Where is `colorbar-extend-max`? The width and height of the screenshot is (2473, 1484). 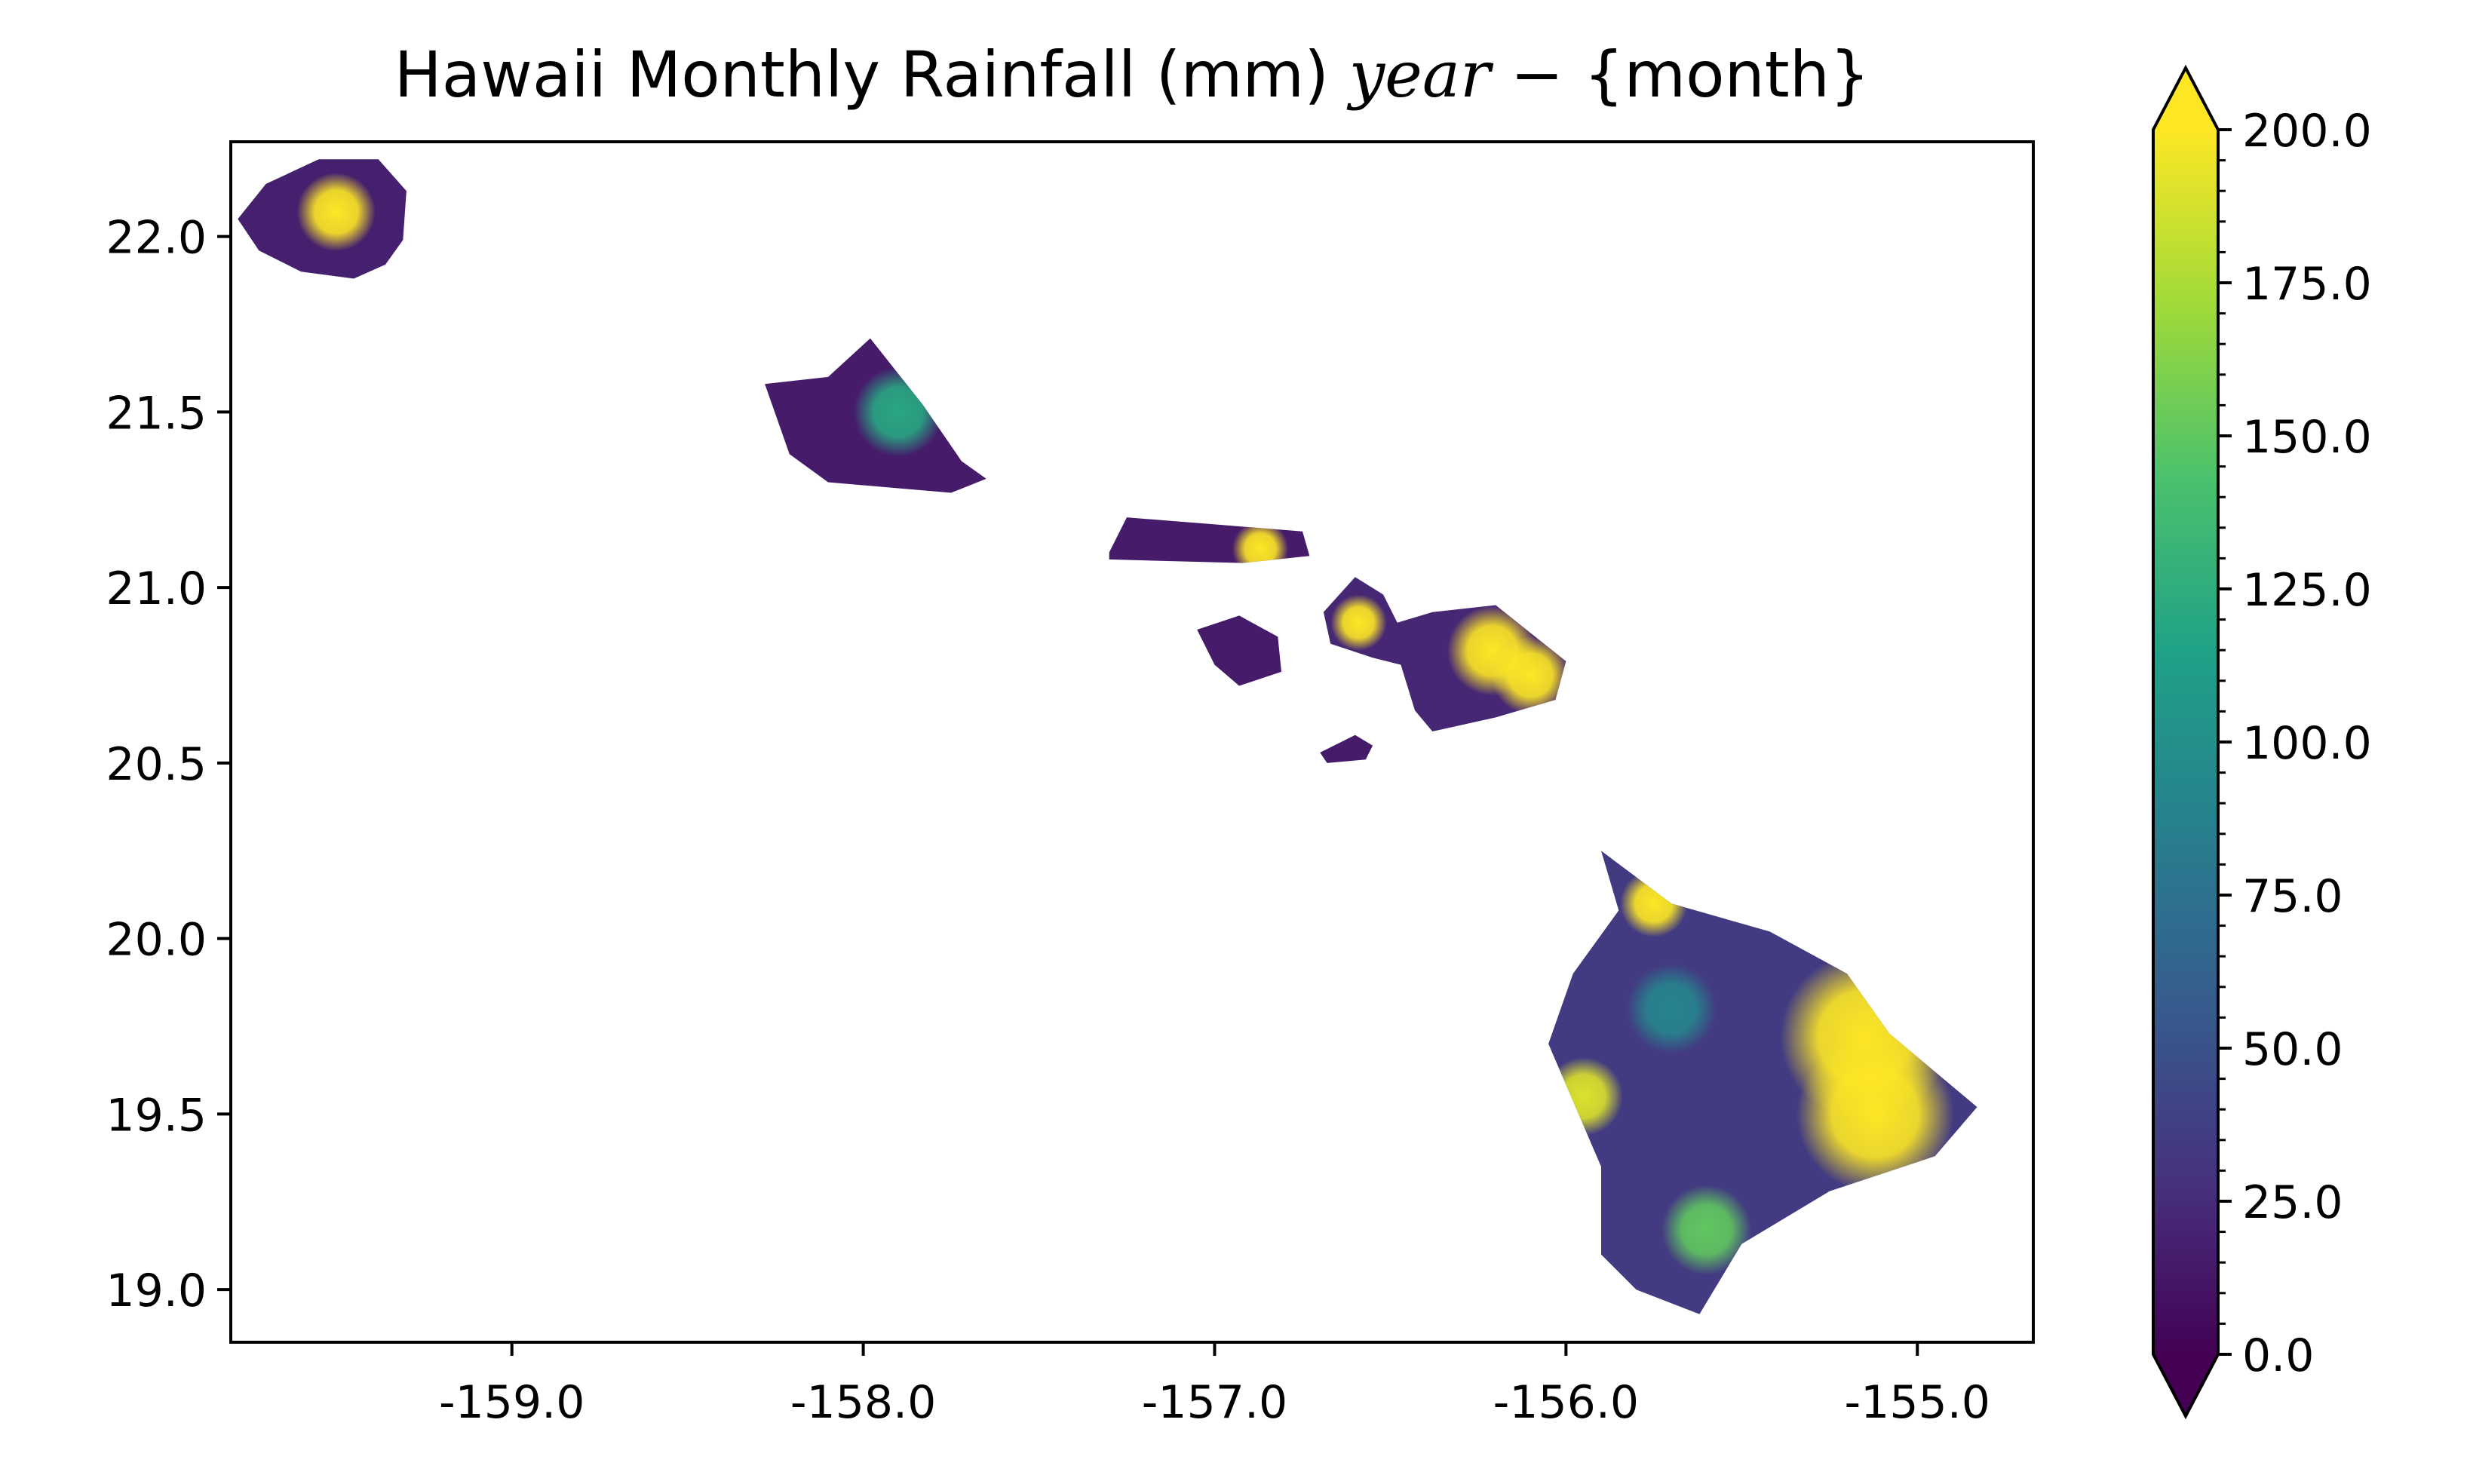 colorbar-extend-max is located at coordinates (2185, 99).